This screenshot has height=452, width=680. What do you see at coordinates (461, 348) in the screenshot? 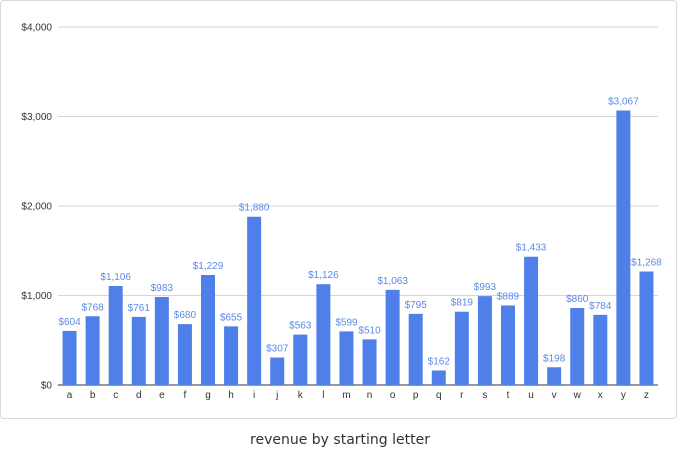
I see `bar-r` at bounding box center [461, 348].